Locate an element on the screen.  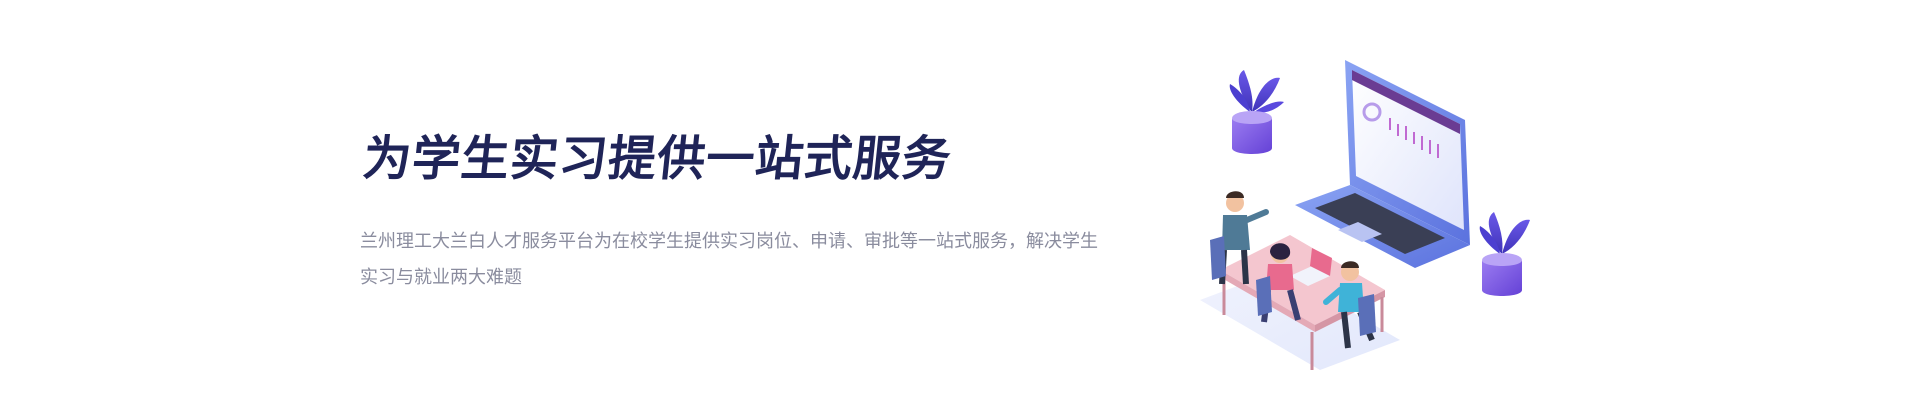
laptop-icon is located at coordinates (1382, 164).